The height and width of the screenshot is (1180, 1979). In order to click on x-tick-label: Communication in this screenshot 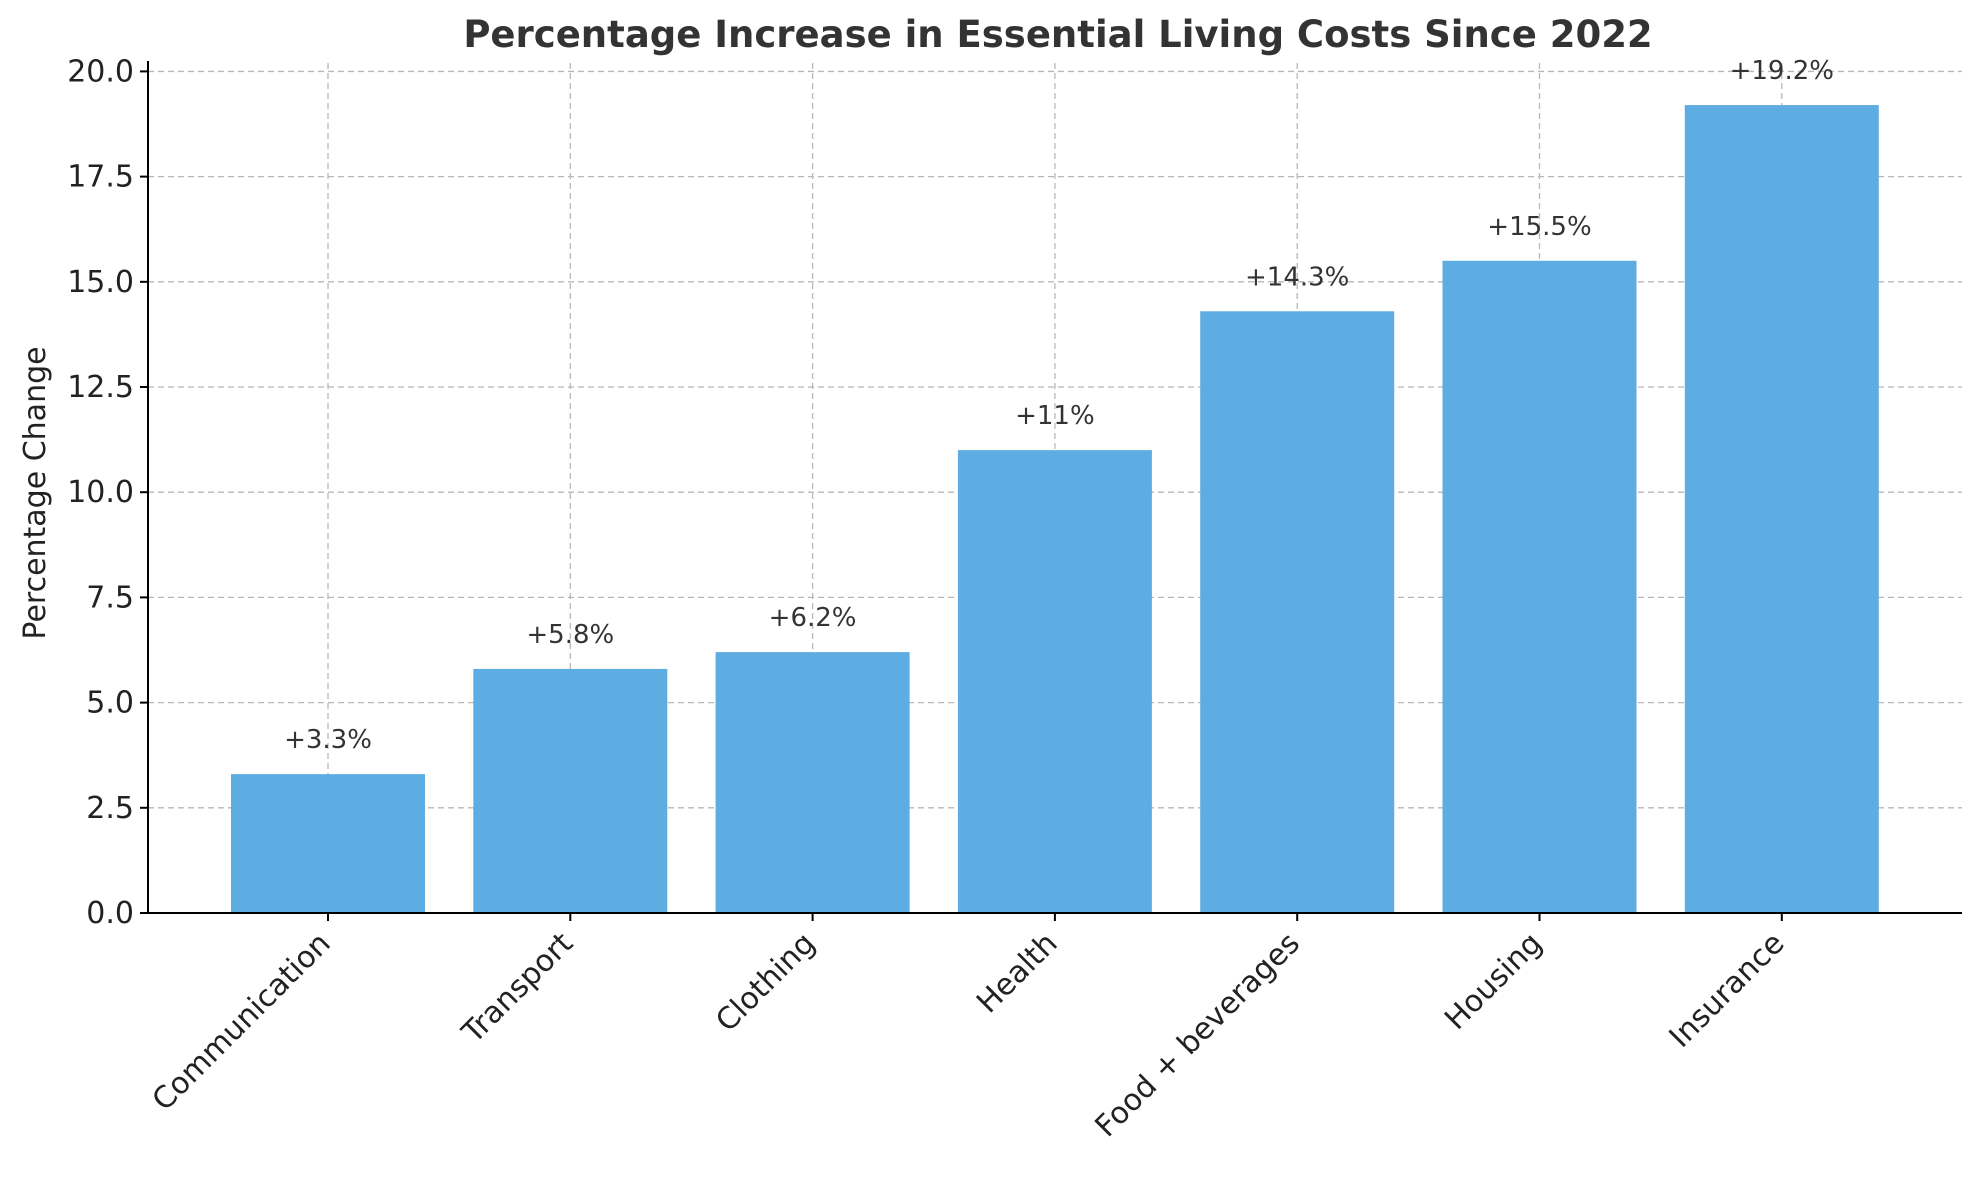, I will do `click(242, 1022)`.